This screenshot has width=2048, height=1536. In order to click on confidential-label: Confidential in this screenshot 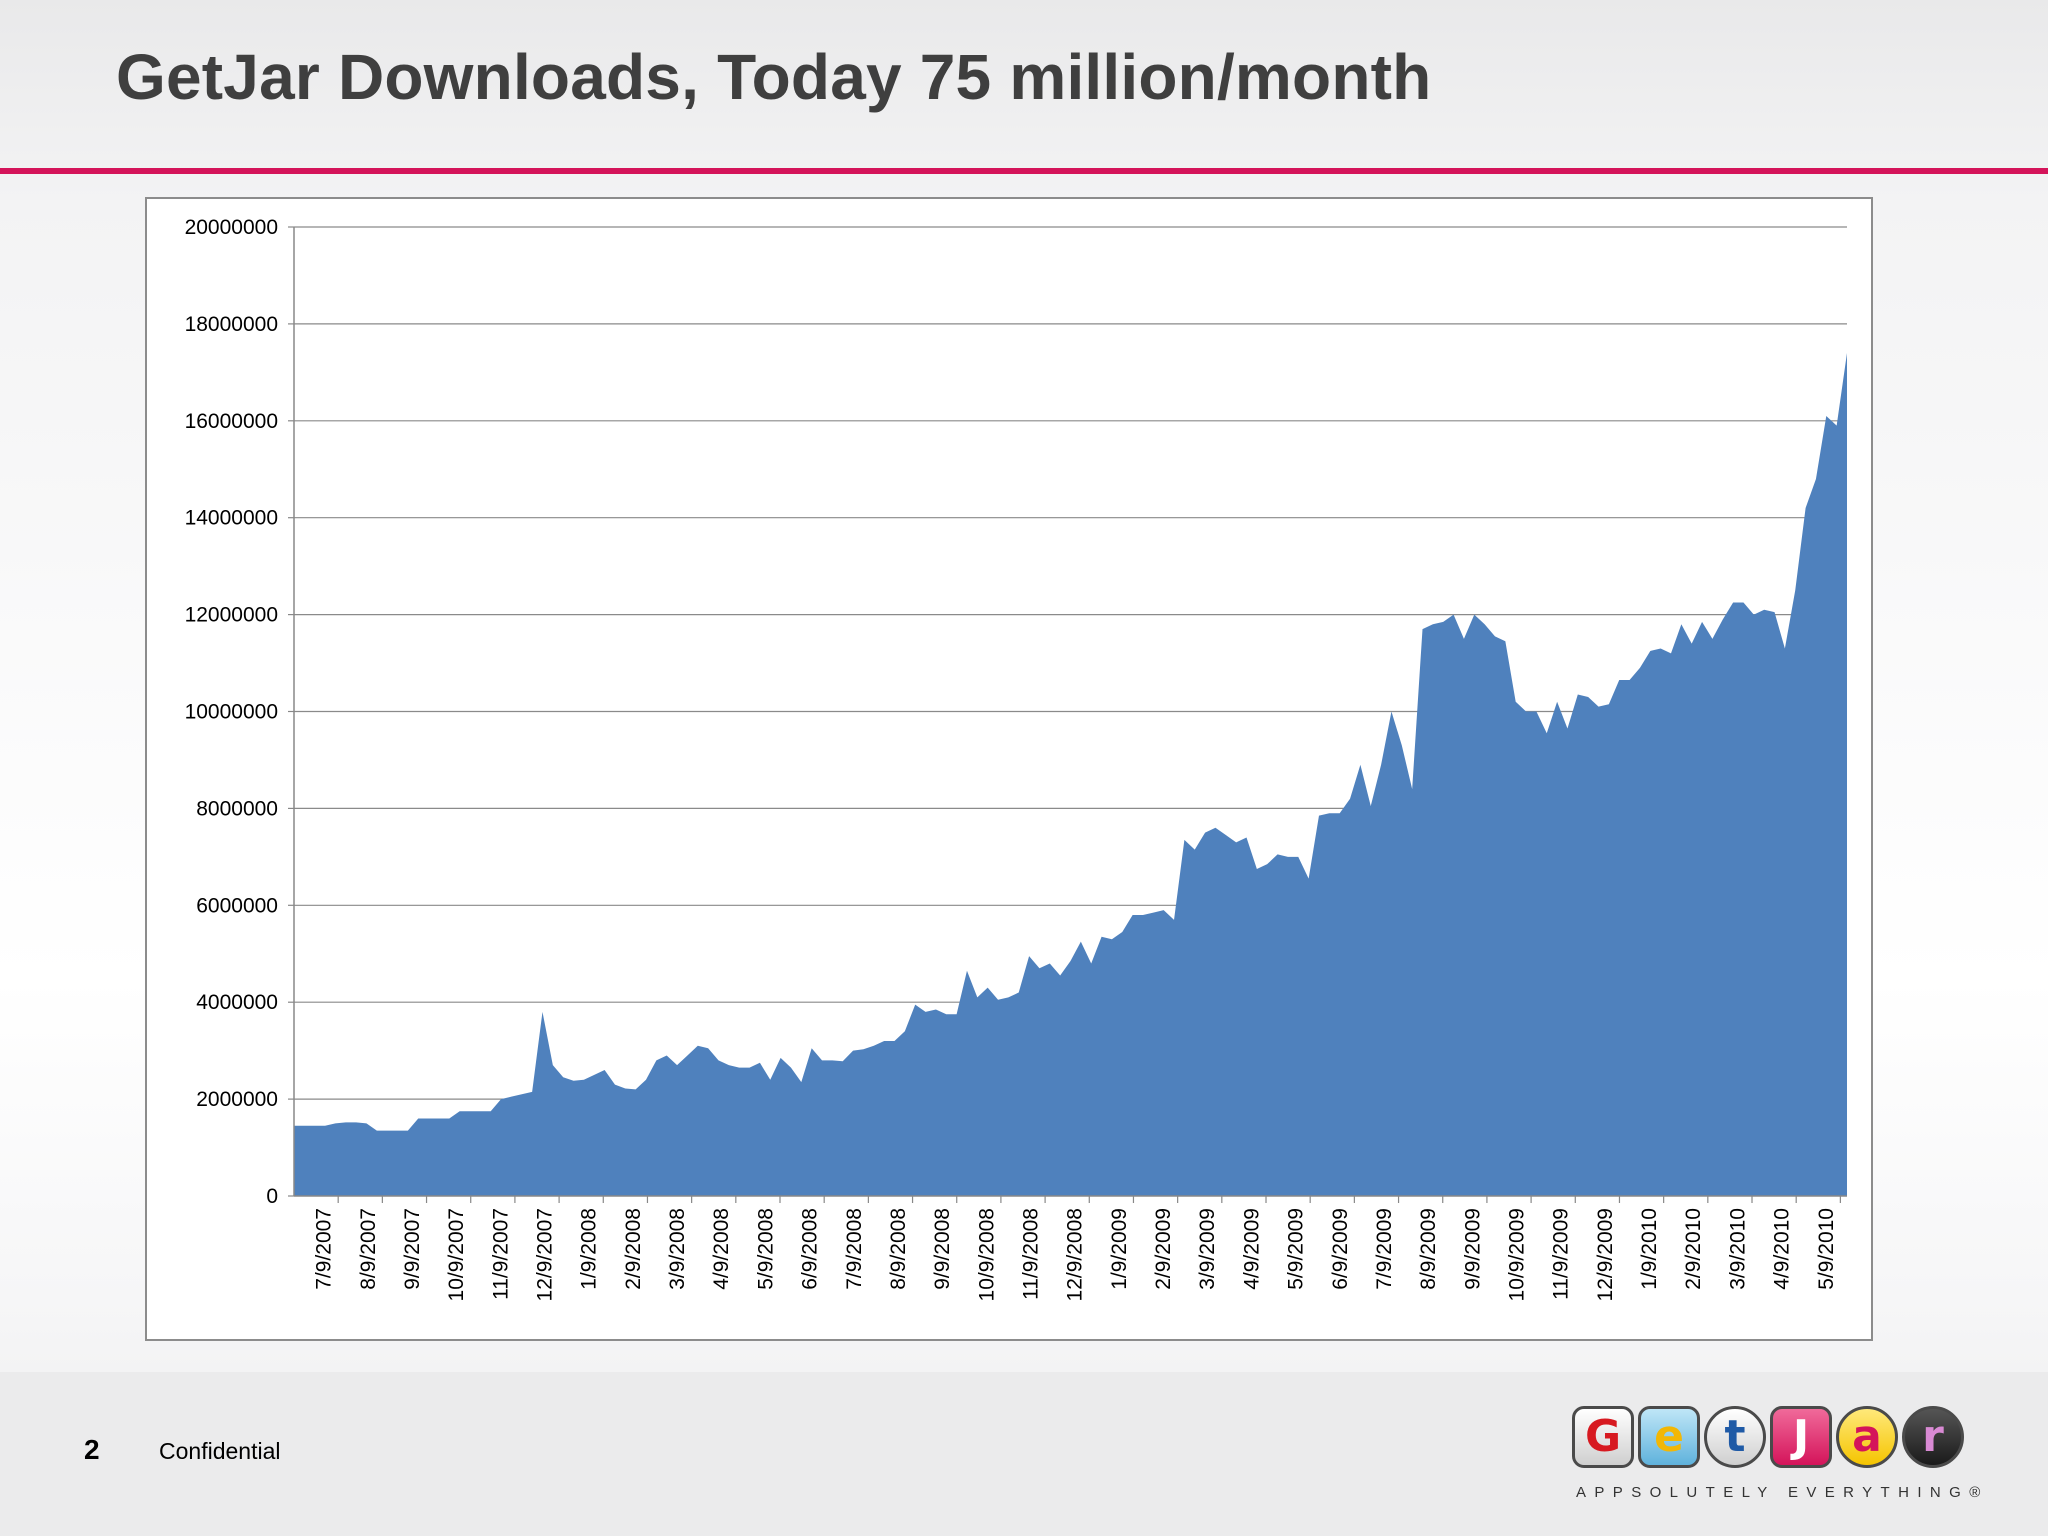, I will do `click(220, 1451)`.